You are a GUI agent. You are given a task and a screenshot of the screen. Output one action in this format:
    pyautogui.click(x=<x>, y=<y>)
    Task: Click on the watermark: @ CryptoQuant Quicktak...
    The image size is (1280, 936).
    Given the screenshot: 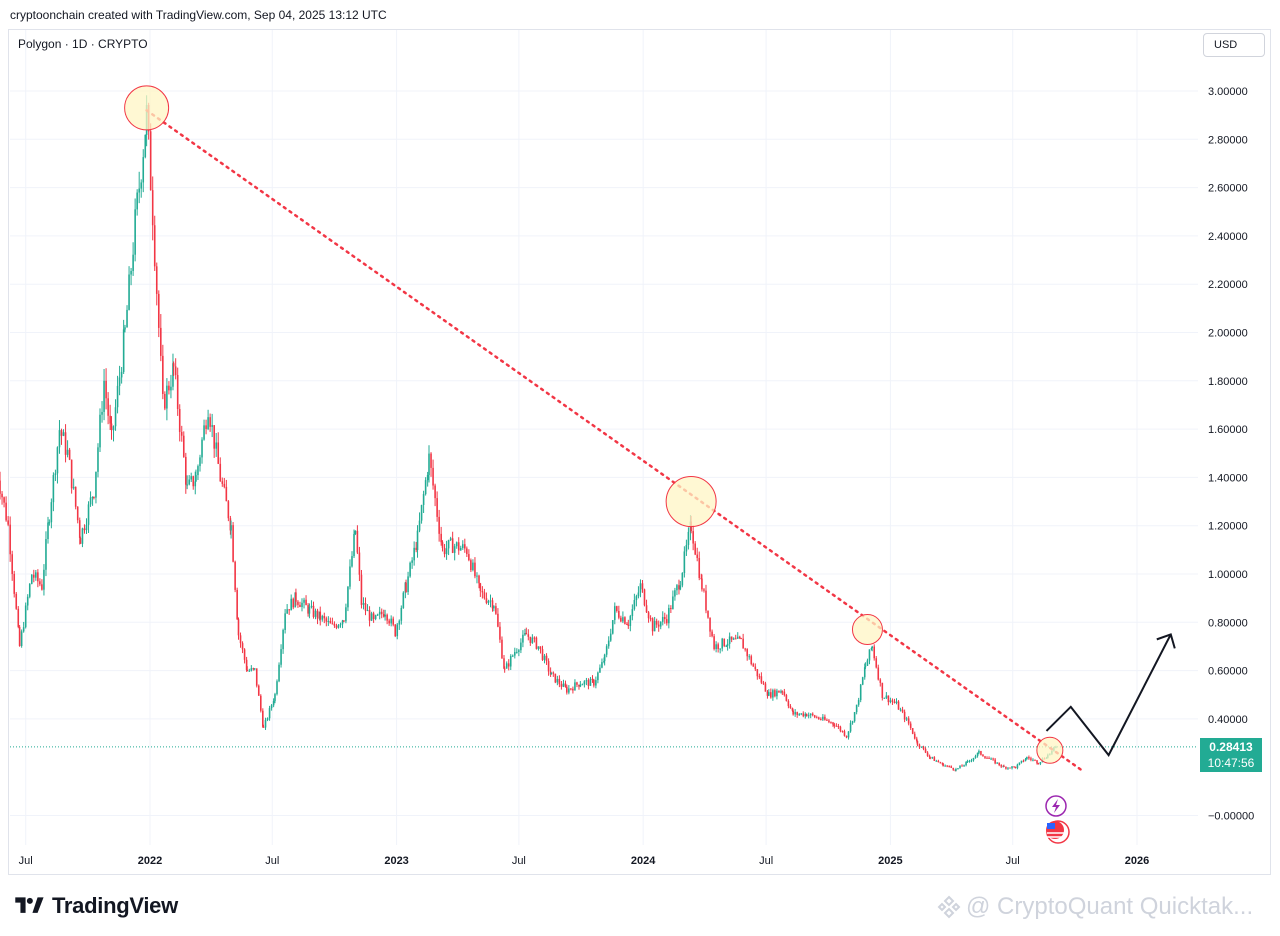 What is the action you would take?
    pyautogui.click(x=1094, y=907)
    